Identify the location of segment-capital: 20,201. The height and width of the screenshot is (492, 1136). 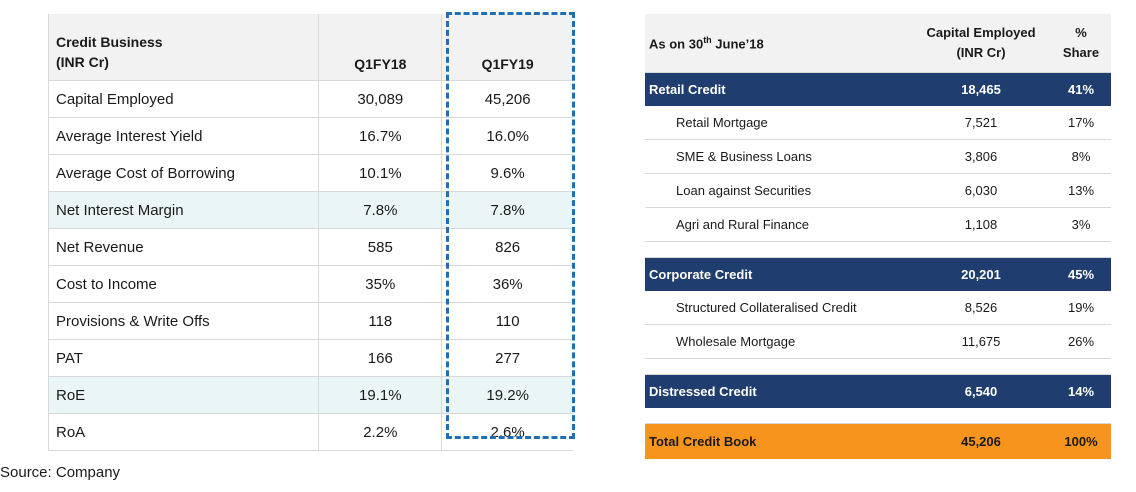
(981, 274).